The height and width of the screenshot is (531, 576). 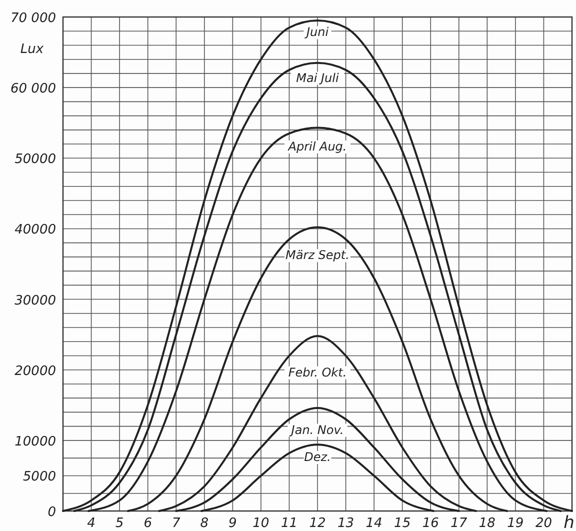 What do you see at coordinates (459, 523) in the screenshot?
I see `x-tick-label: 17` at bounding box center [459, 523].